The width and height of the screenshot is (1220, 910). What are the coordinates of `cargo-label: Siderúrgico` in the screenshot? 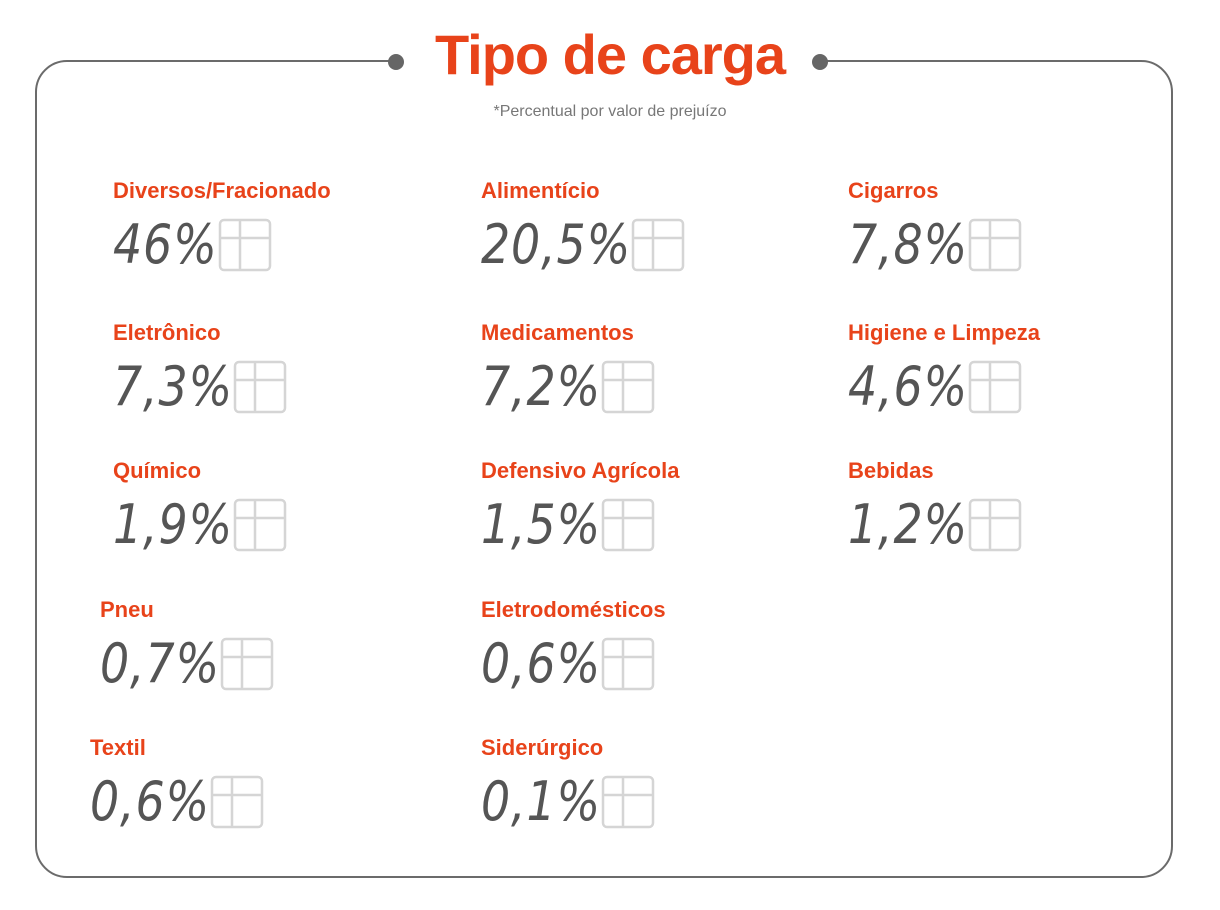 It's located at (542, 747).